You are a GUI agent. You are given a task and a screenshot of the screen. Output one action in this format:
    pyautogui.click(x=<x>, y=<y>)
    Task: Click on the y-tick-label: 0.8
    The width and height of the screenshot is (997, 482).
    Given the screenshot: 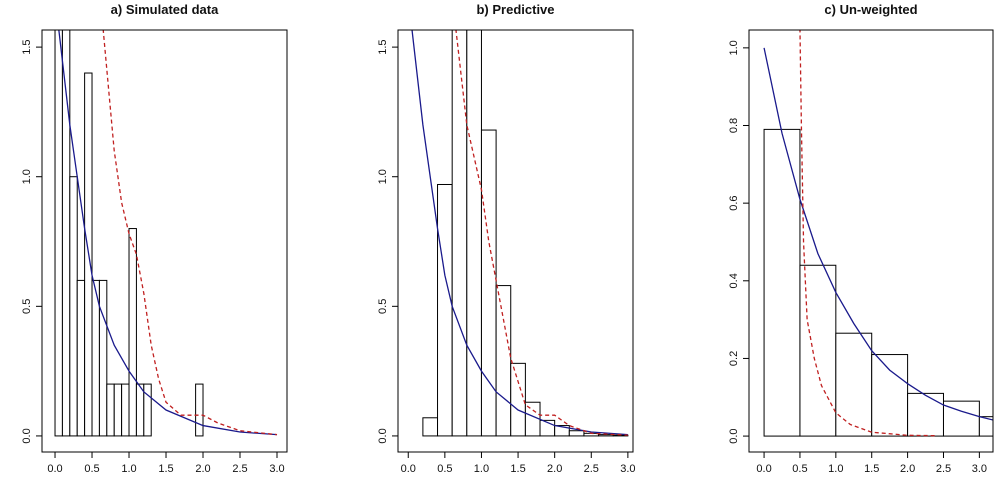 What is the action you would take?
    pyautogui.click(x=734, y=125)
    